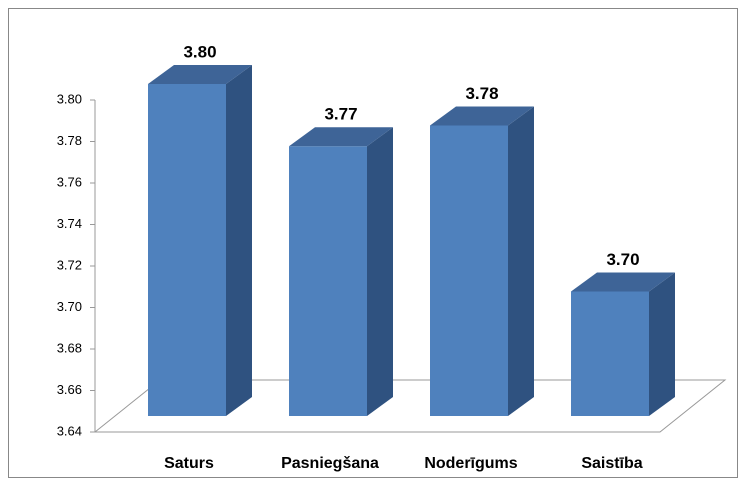  What do you see at coordinates (69, 430) in the screenshot?
I see `y-tick-label: 3.64` at bounding box center [69, 430].